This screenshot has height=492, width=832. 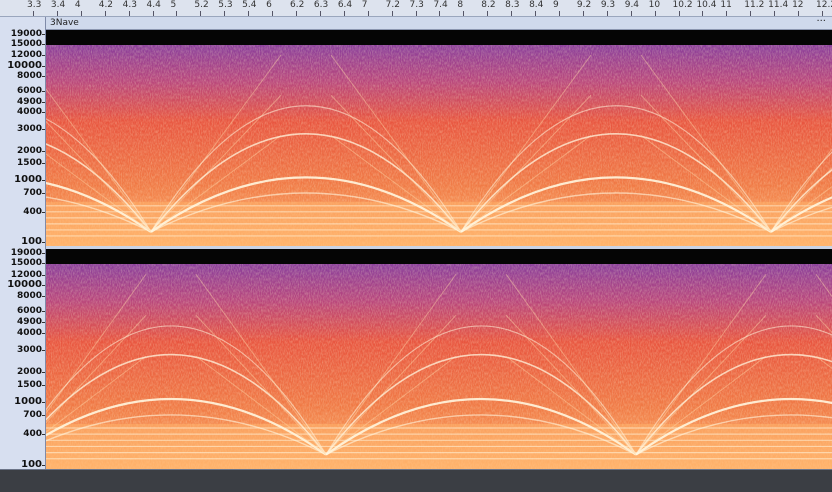 I want to click on ruler-tick-label: 9.4, so click(x=632, y=5).